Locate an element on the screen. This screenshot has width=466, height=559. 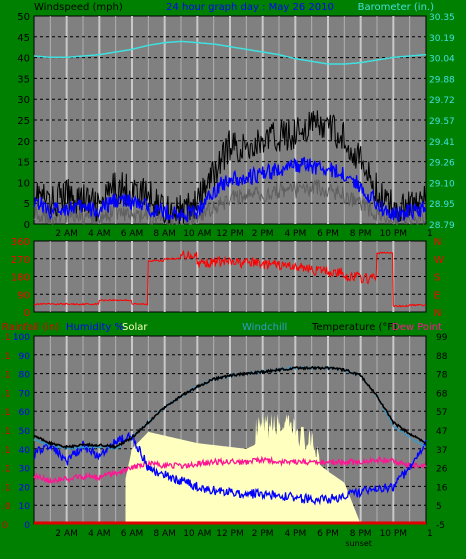
barometer-tick-label: 29.72 is located at coordinates (442, 101).